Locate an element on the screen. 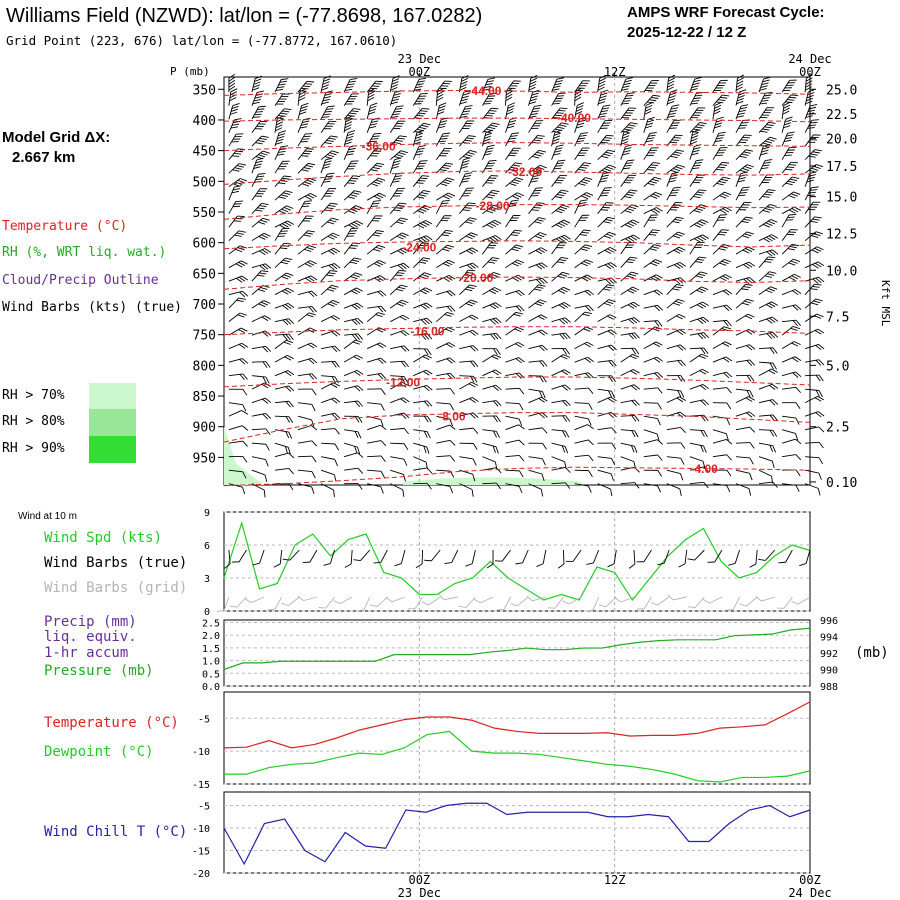 Image resolution: width=900 pixels, height=900 pixels. pressure-tick-label: 800 is located at coordinates (204, 366).